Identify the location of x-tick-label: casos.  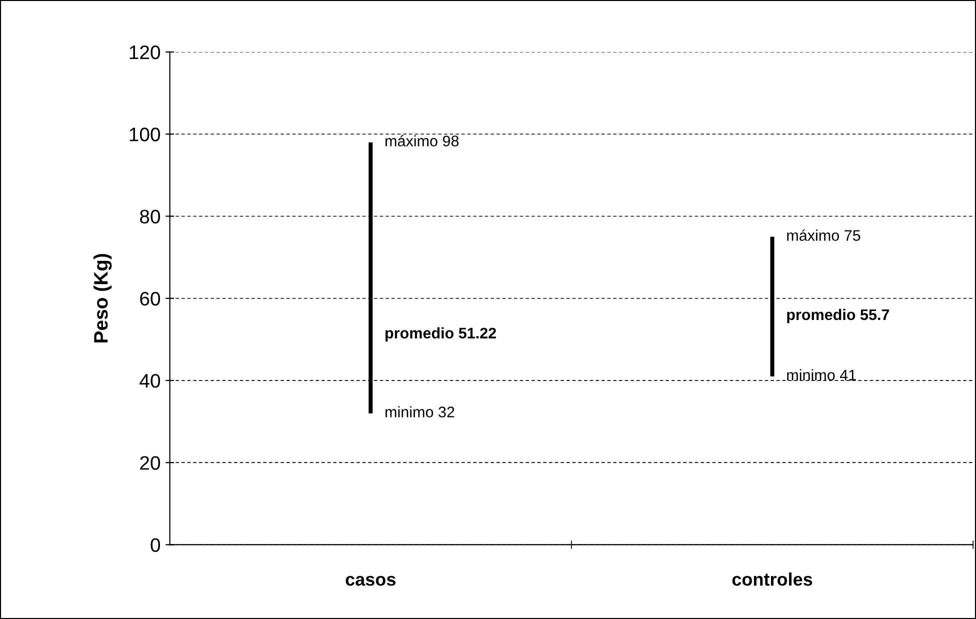
(371, 581).